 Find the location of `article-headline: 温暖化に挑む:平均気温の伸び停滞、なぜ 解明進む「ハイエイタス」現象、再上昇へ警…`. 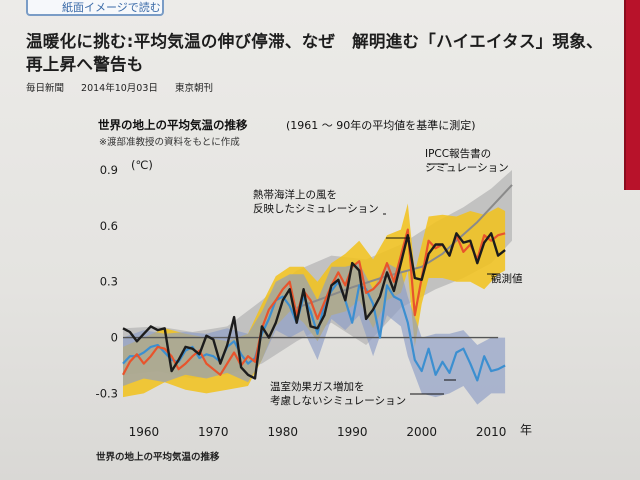

article-headline: 温暖化に挑む:平均気温の伸び停滞、なぜ 解明進む「ハイエイタス」現象、再上昇へ警… is located at coordinates (314, 53).